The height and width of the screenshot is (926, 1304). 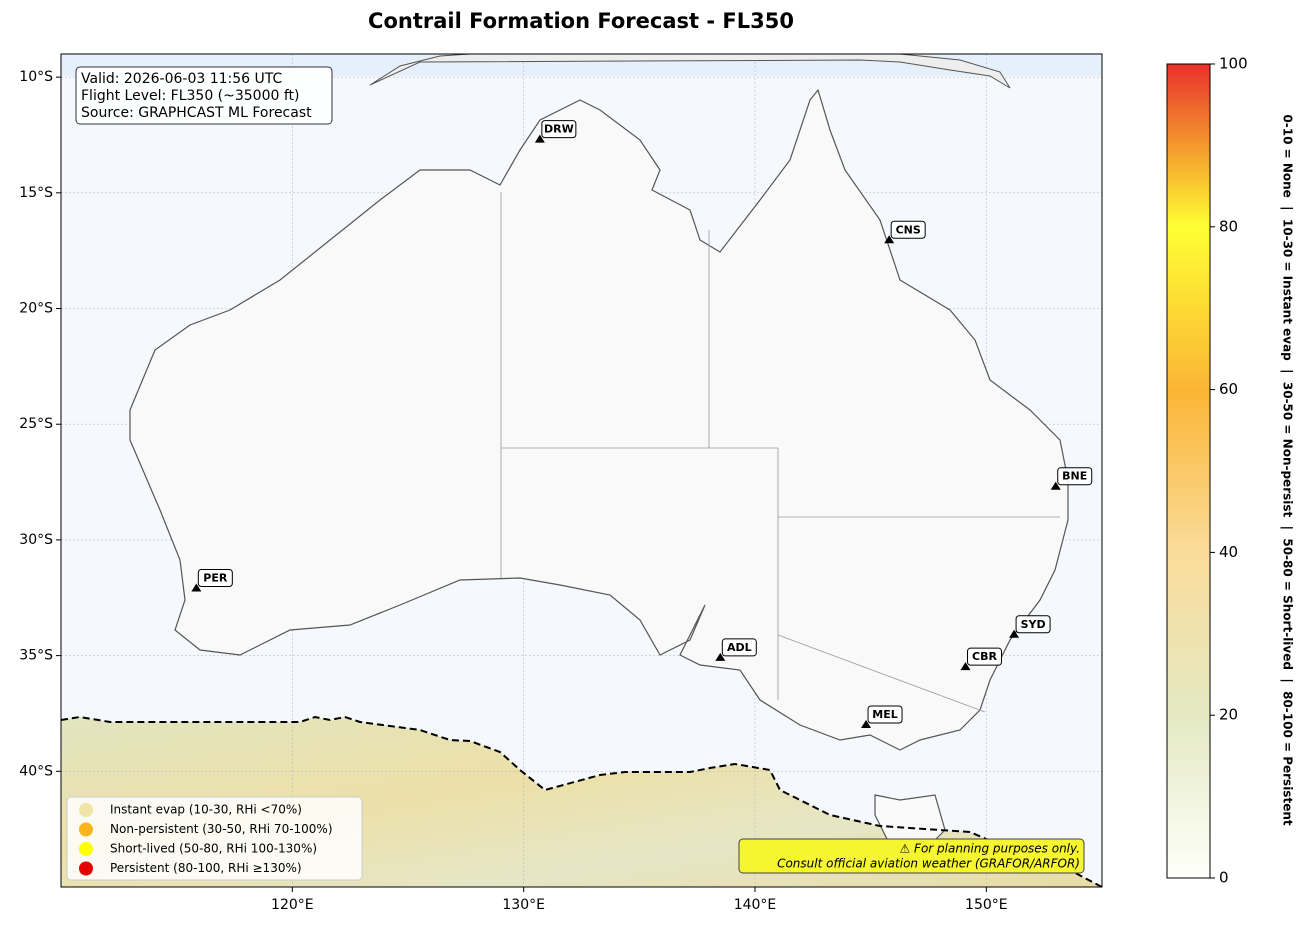 I want to click on station-label: SYD, so click(x=1033, y=624).